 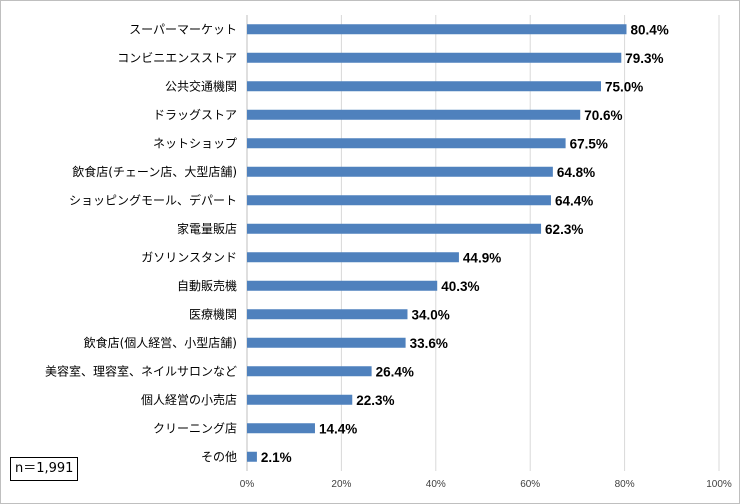 I want to click on x-tick-label-60: 60%, so click(x=530, y=484).